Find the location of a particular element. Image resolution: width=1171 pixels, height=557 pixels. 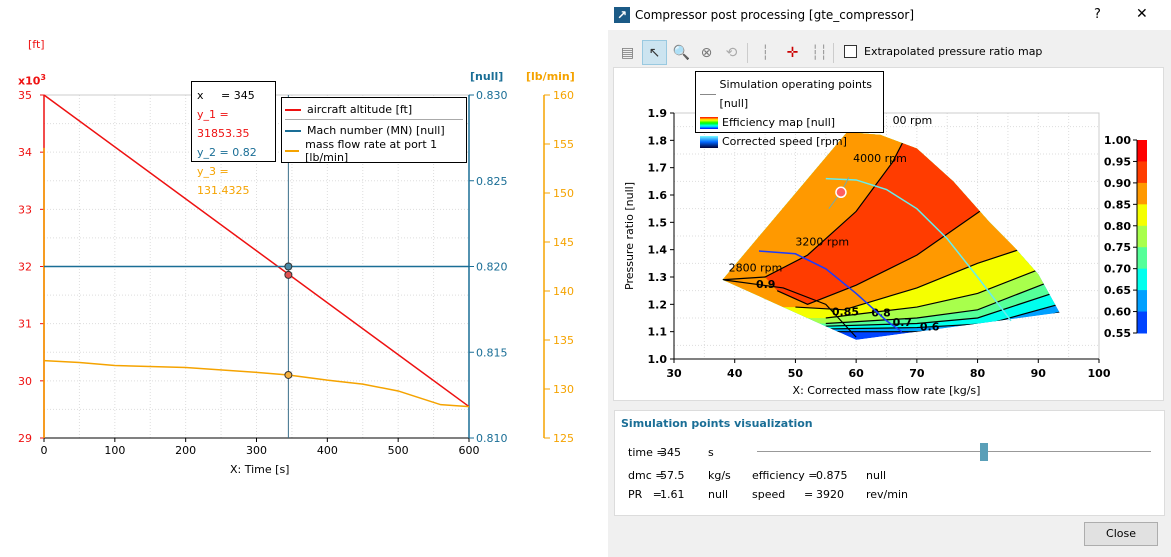

colorbar-tick-label: 0.60 is located at coordinates (1117, 312).